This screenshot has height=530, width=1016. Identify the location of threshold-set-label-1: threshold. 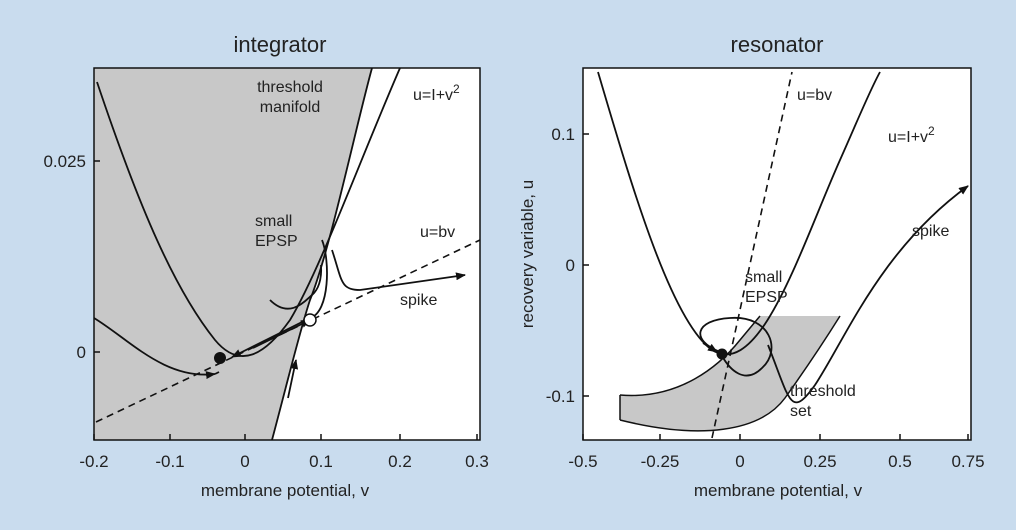
(823, 391).